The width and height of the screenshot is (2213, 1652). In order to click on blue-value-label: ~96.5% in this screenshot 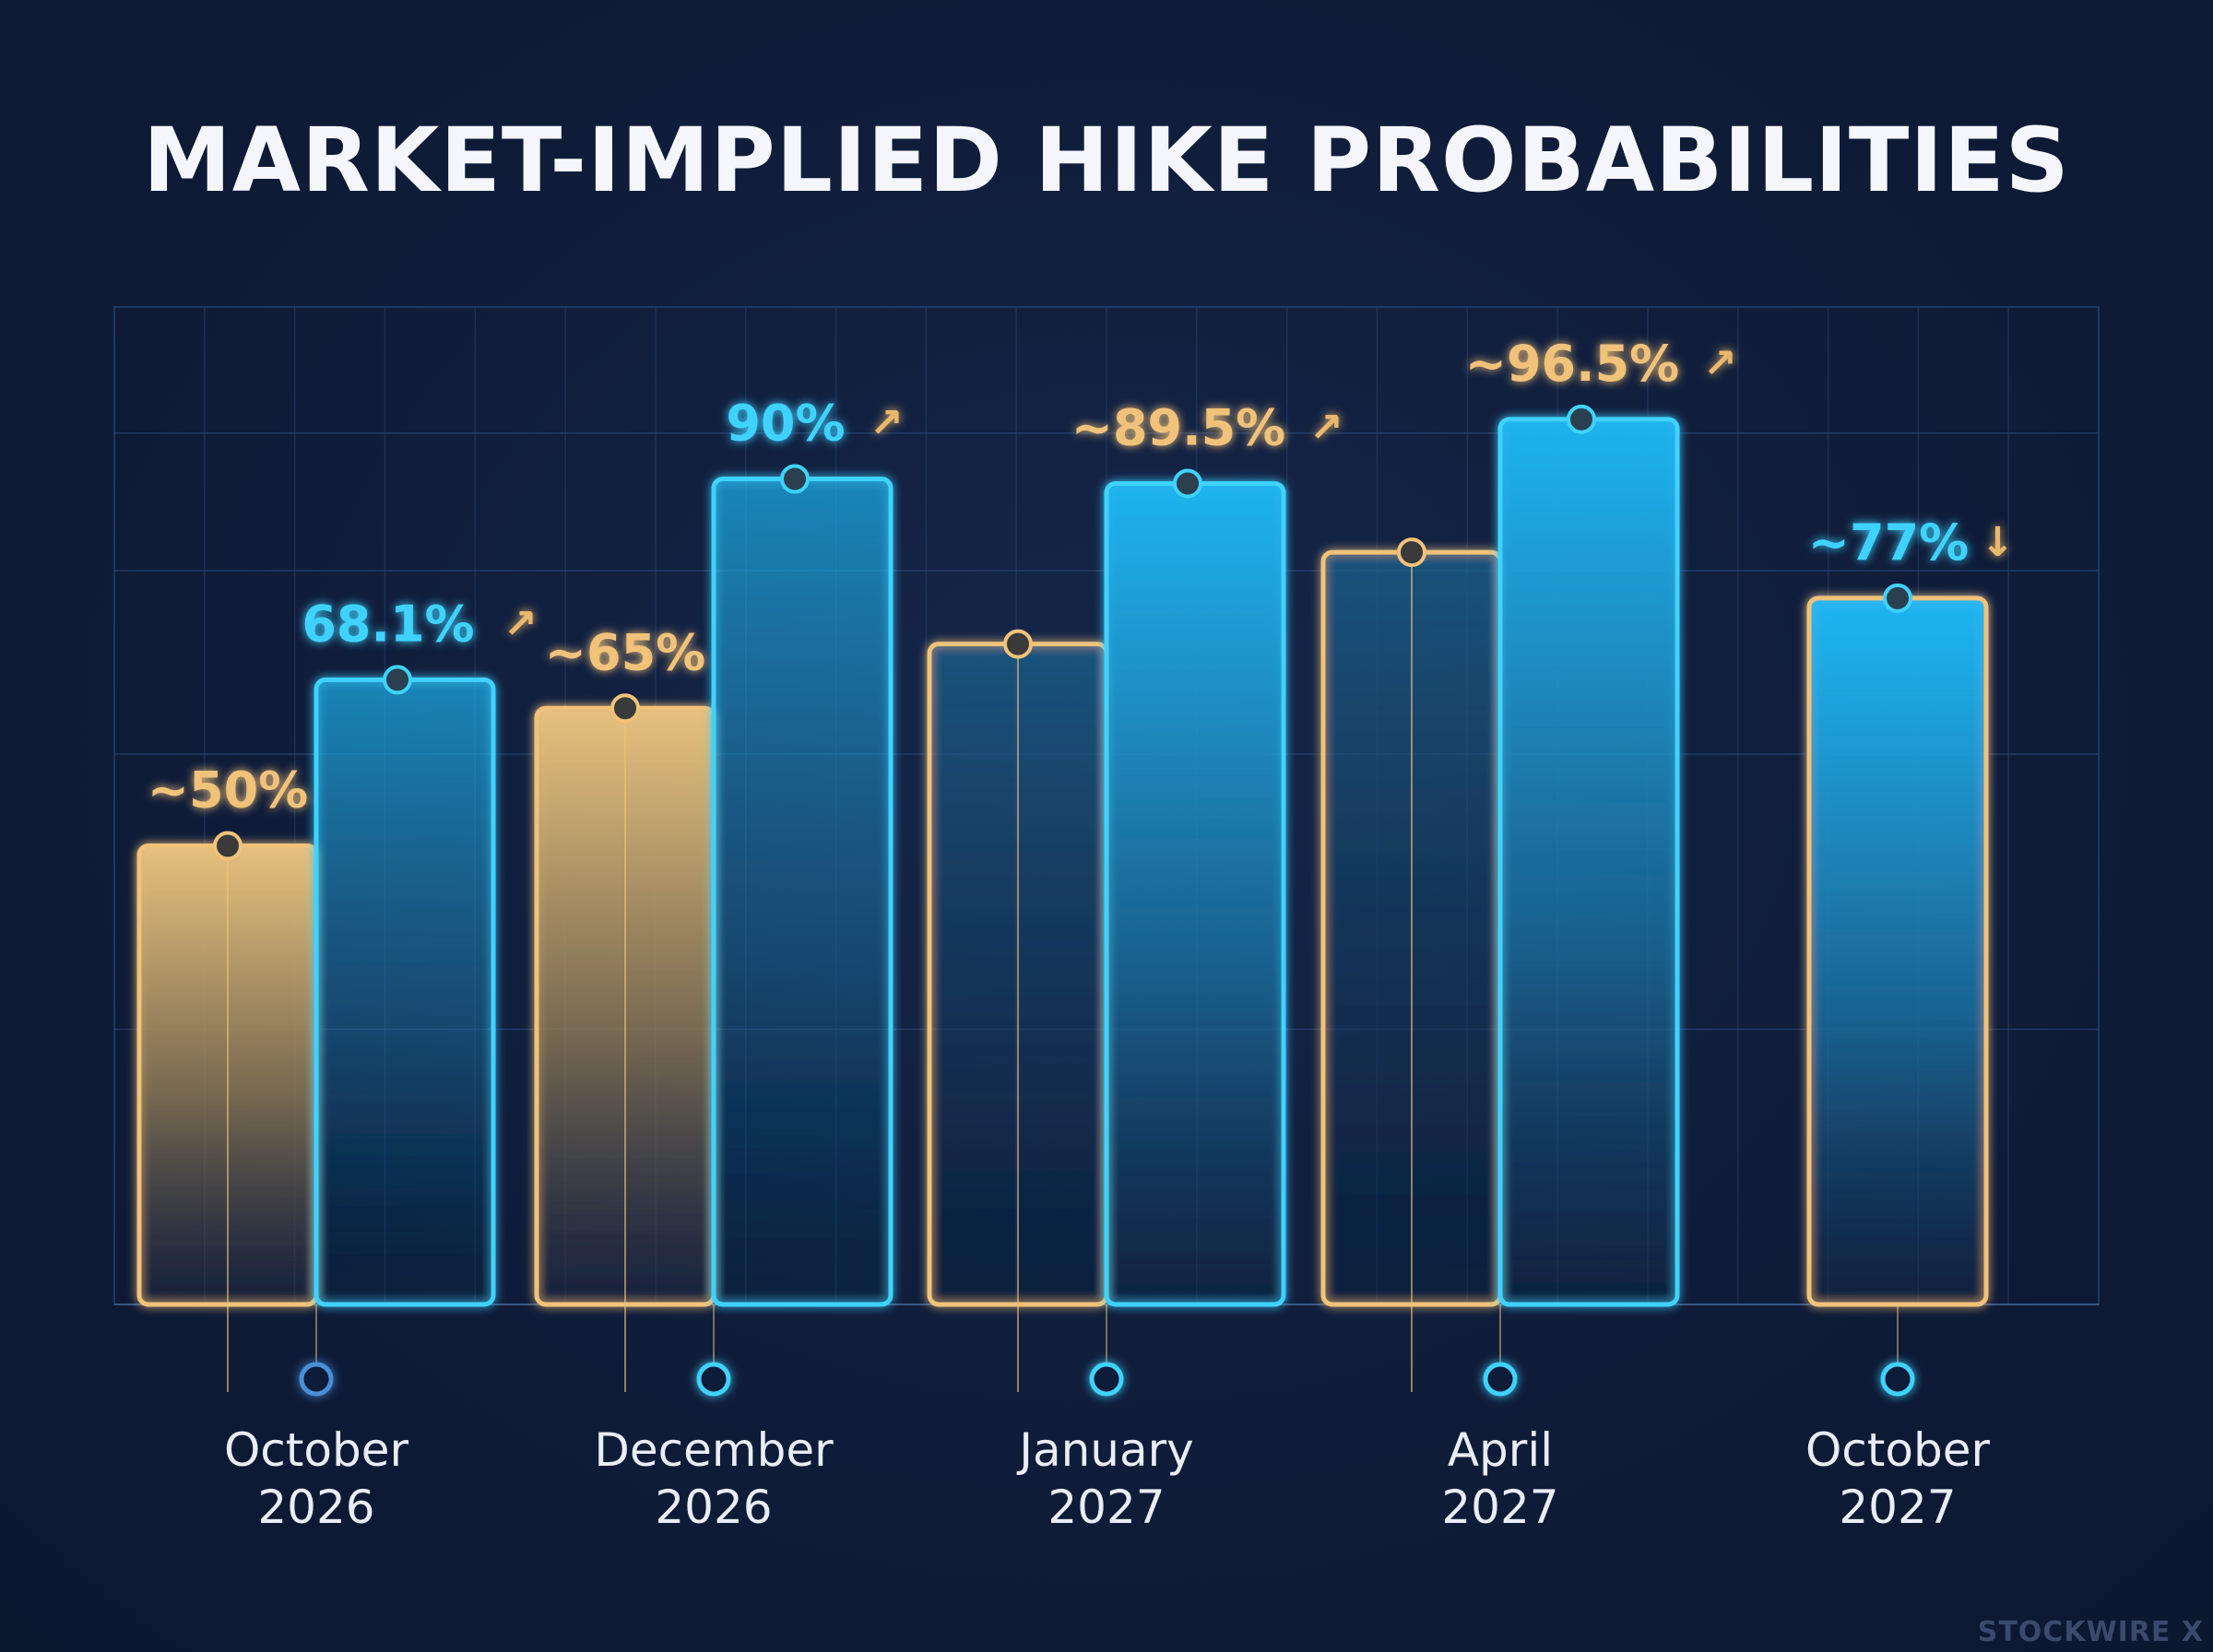, I will do `click(1572, 364)`.